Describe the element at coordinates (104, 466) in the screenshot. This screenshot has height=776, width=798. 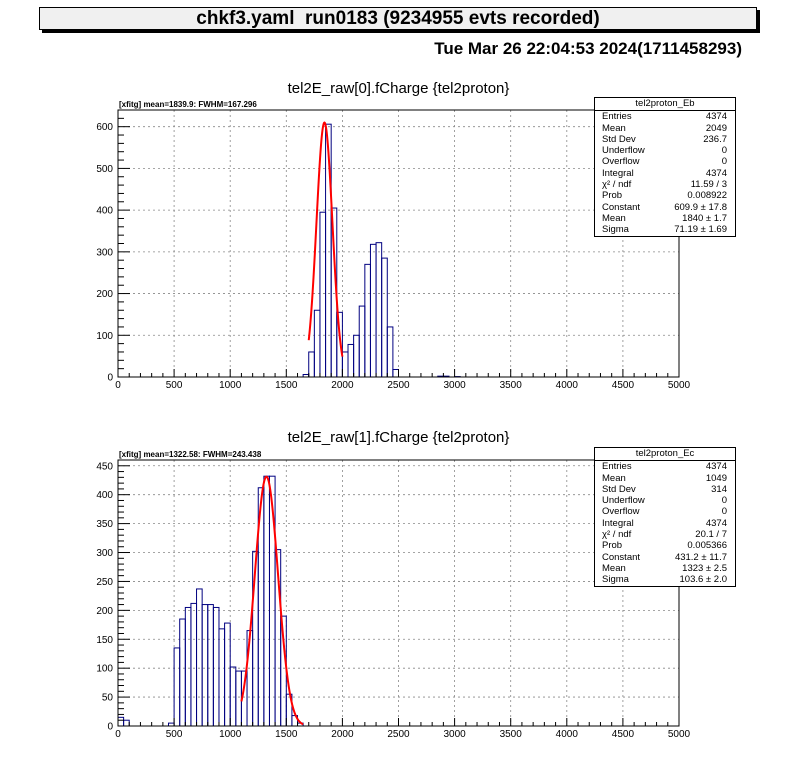
I see `y-tick-label: 450` at that location.